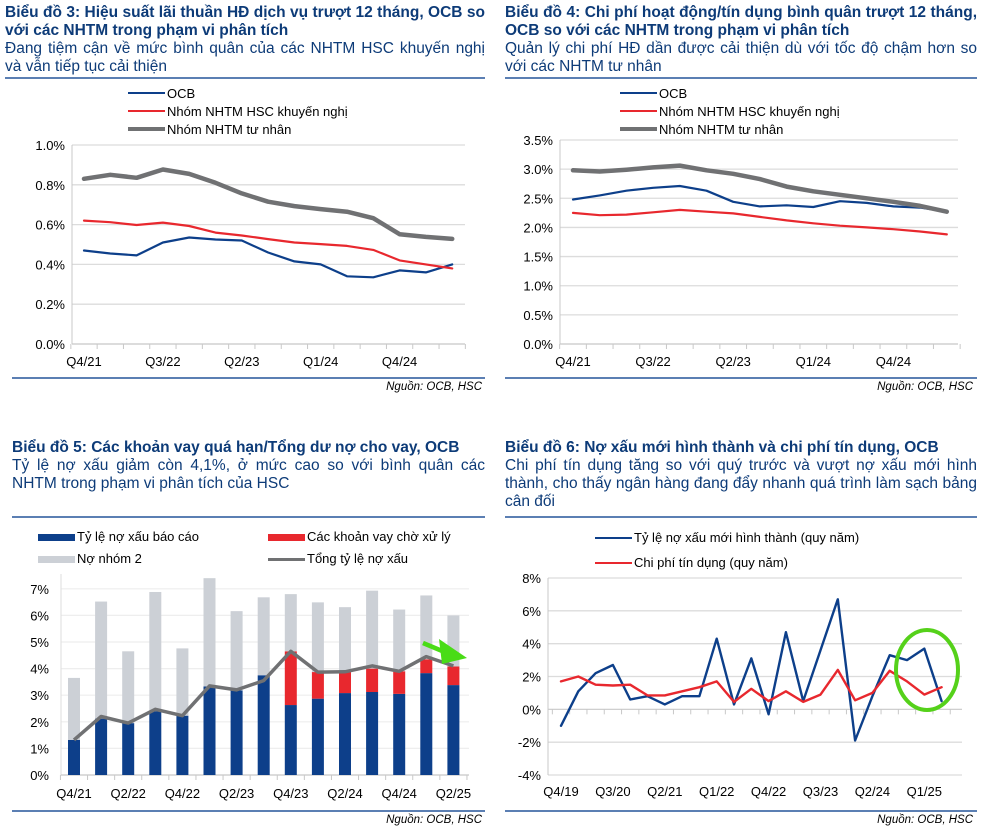  Describe the element at coordinates (138, 536) in the screenshot. I see `legend-label: Tỷ lệ nợ xấu báo cáo` at that location.